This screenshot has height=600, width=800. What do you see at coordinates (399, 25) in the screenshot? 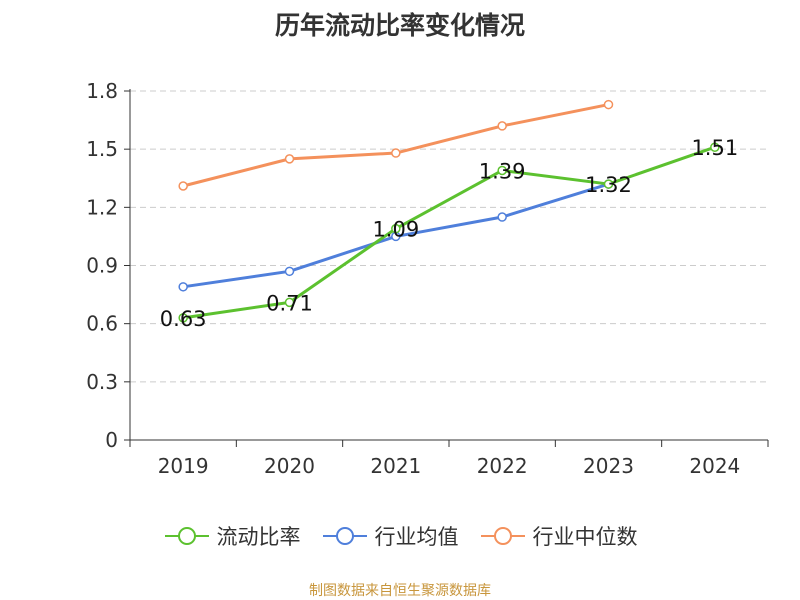
I see `chart-title: 历年流动比率变化情况` at bounding box center [399, 25].